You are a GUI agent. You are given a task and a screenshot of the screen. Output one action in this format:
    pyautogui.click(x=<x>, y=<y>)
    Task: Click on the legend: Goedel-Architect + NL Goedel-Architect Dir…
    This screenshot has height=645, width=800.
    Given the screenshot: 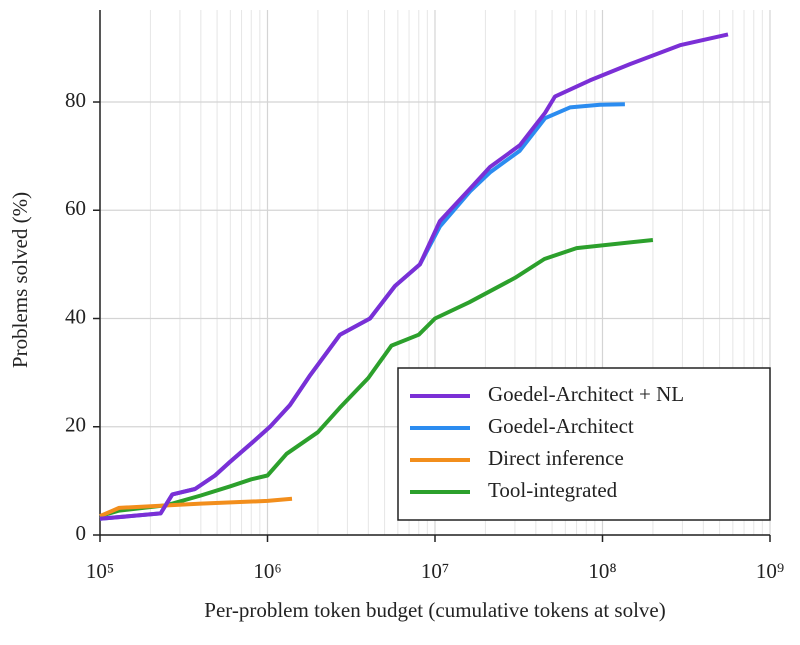 What is the action you would take?
    pyautogui.click(x=584, y=444)
    